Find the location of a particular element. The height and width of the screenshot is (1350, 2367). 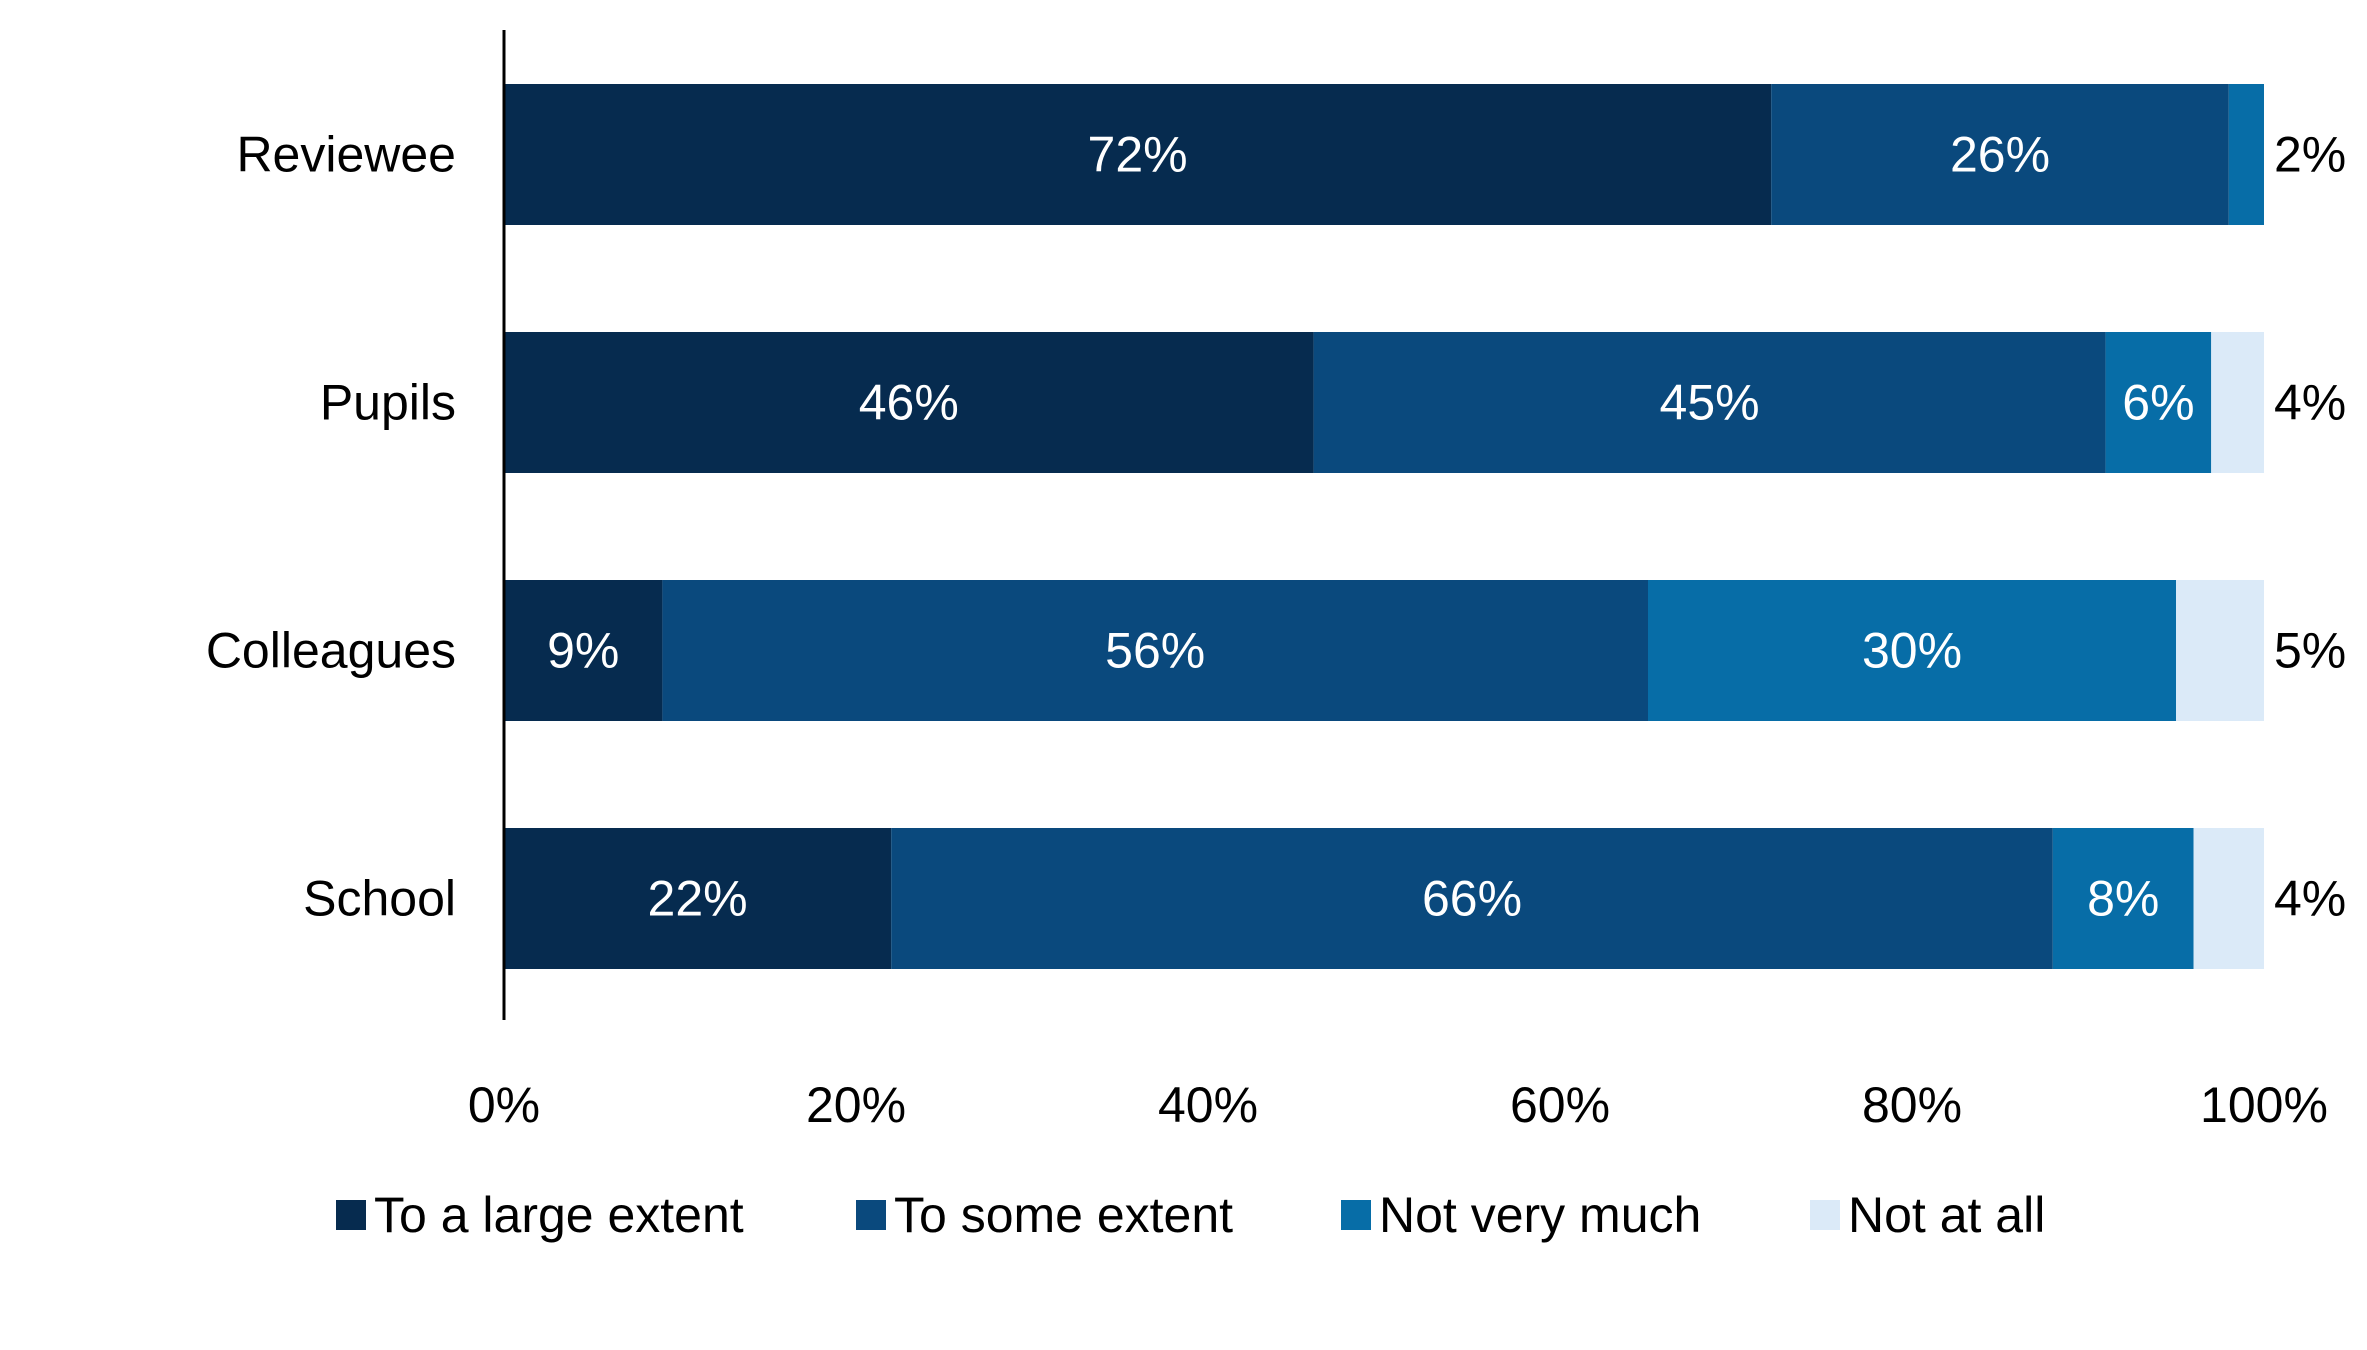

bar-label-pupils-series-1: 45% is located at coordinates (1710, 403).